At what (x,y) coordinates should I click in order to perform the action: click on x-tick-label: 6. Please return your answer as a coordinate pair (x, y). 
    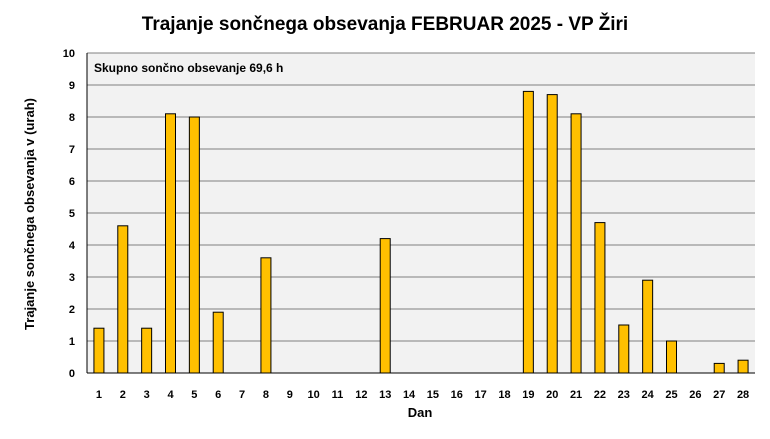
    Looking at the image, I should click on (218, 395).